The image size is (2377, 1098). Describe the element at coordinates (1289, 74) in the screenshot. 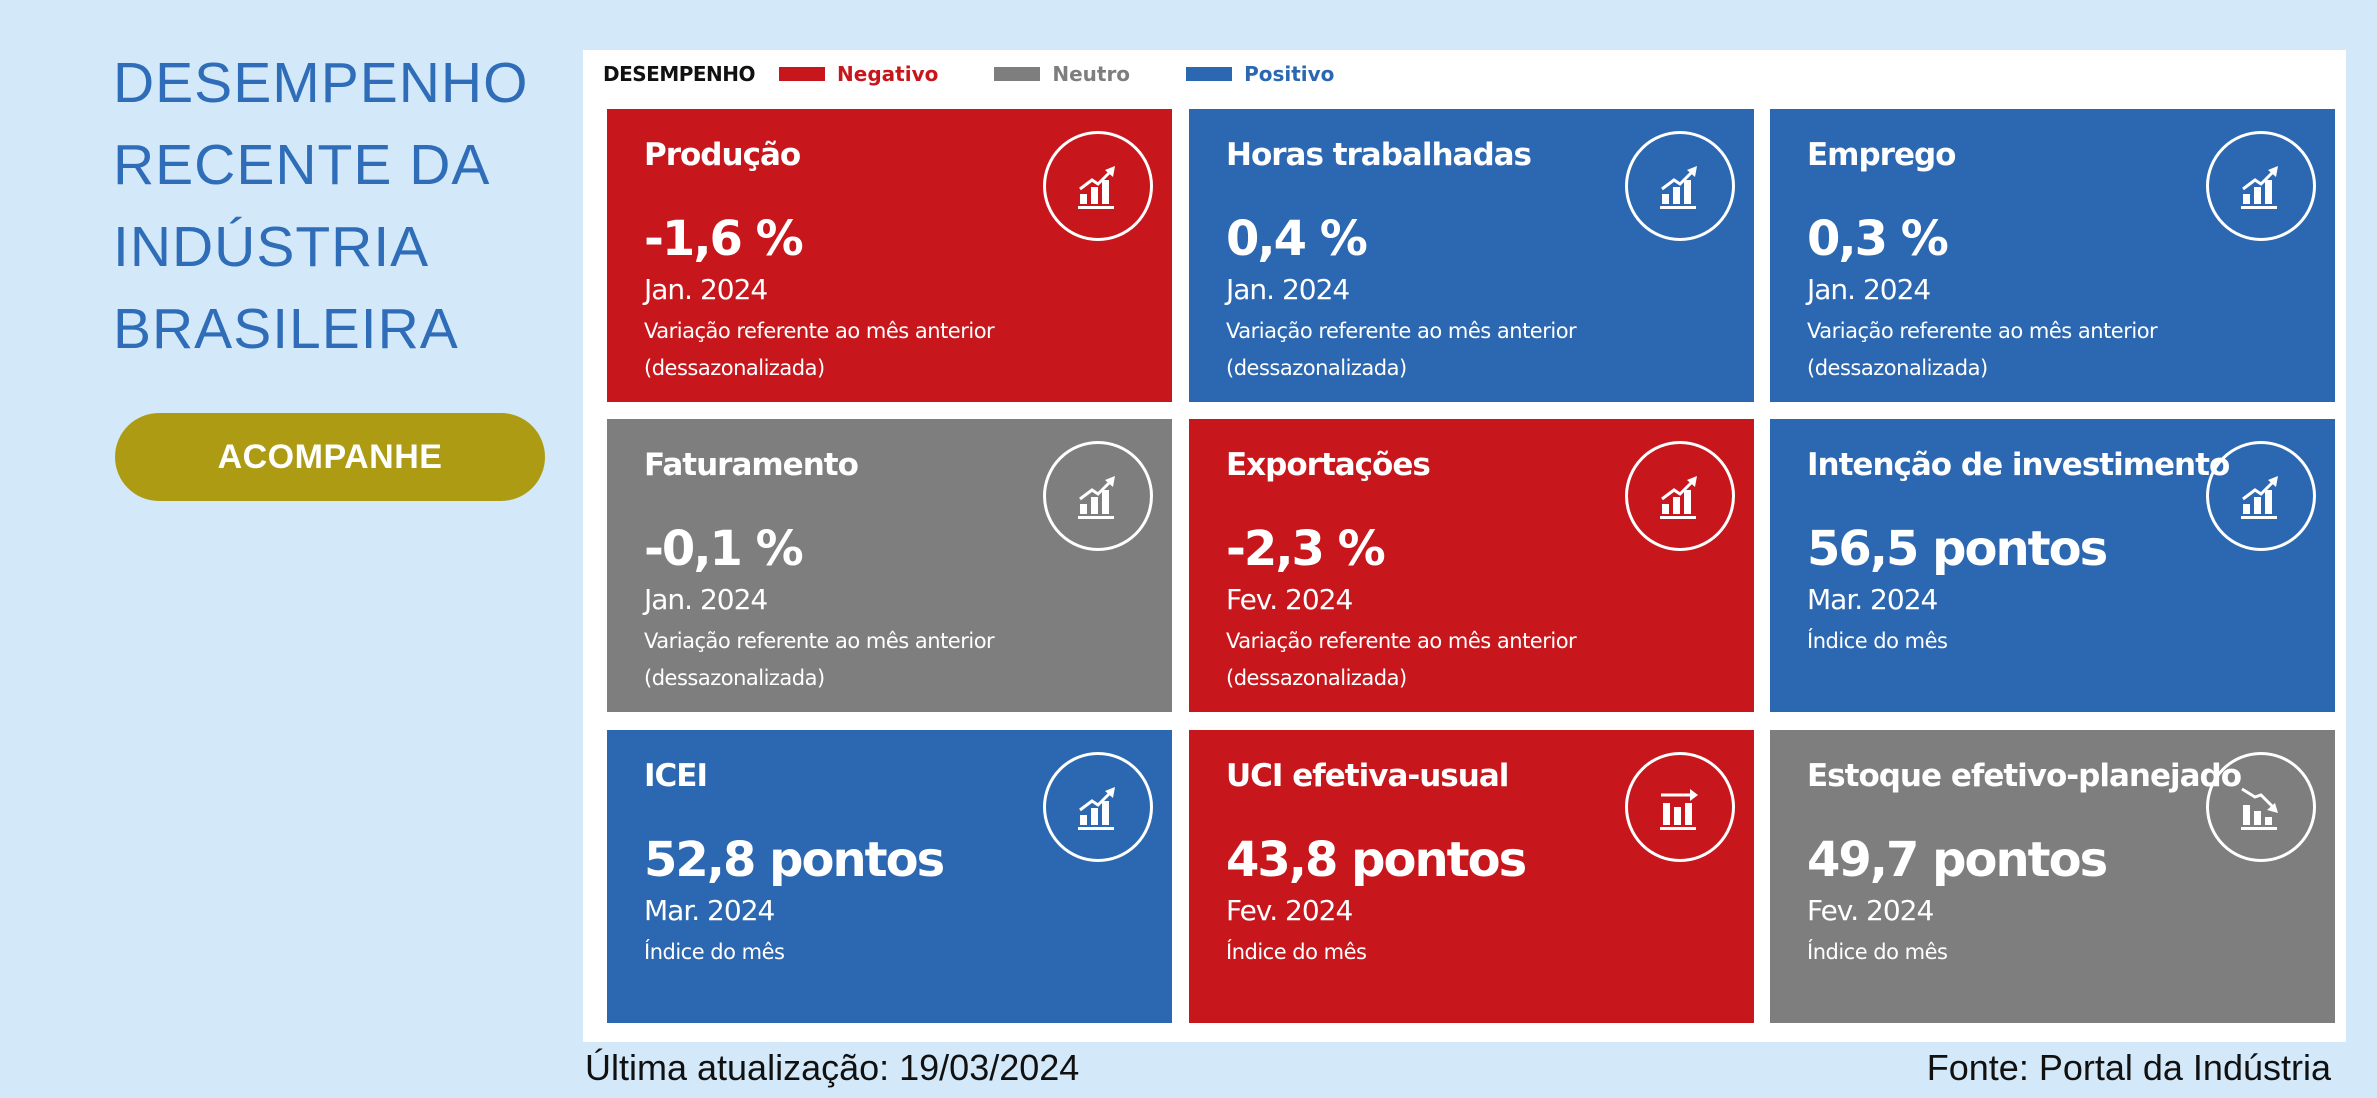

I see `legend-label-positivo: Positivo` at that location.